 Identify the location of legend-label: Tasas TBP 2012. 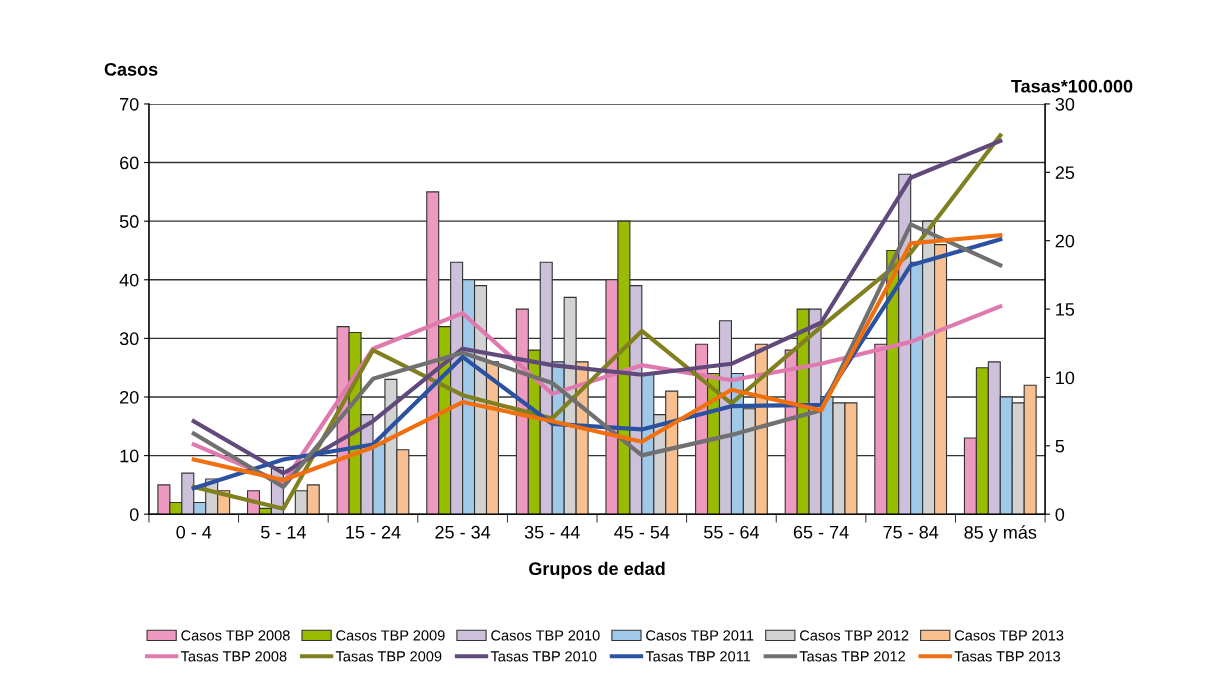
(852, 656).